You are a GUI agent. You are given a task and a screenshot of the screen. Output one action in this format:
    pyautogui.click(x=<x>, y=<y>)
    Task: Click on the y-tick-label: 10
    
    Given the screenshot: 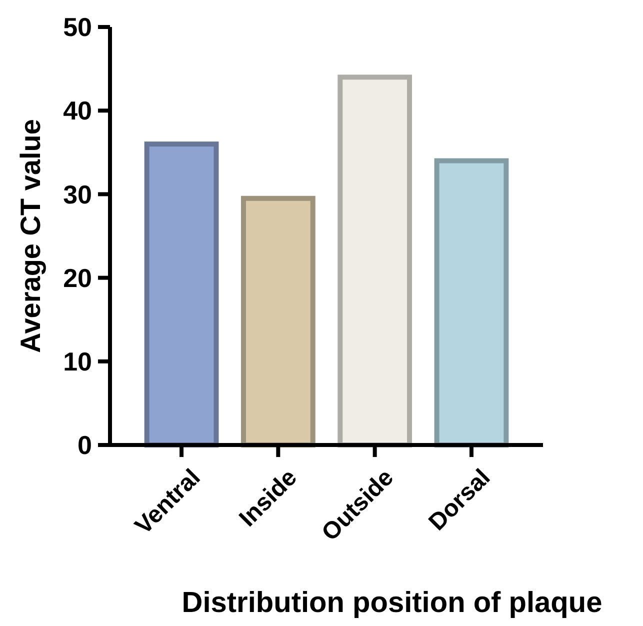 What is the action you would take?
    pyautogui.click(x=77, y=361)
    